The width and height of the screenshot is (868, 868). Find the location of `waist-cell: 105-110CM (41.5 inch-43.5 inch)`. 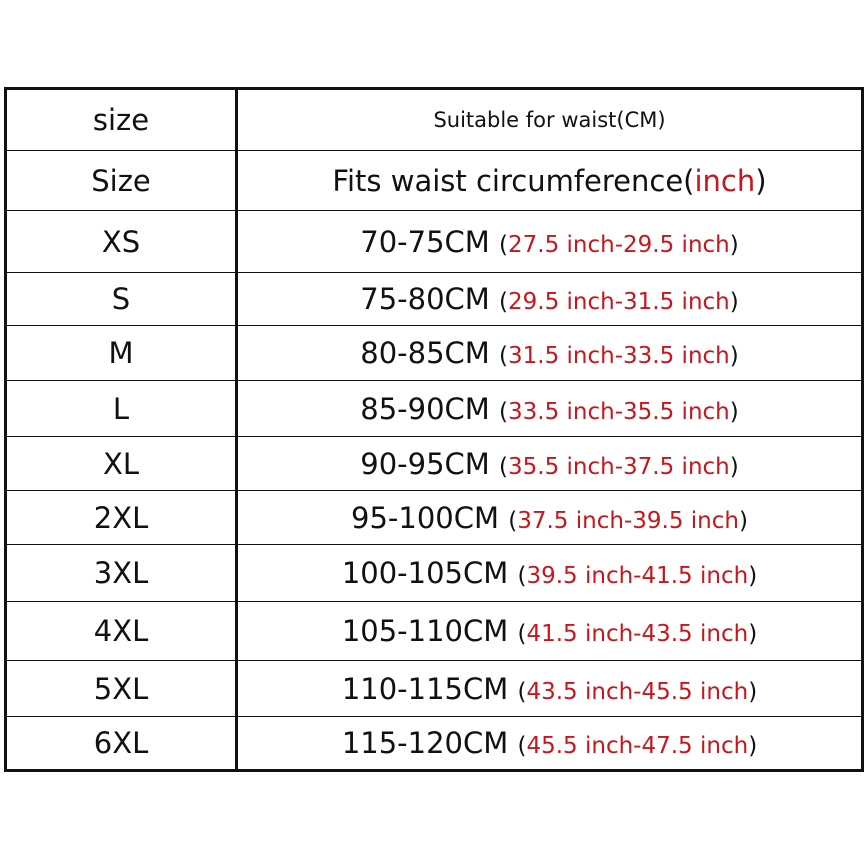

waist-cell: 105-110CM (41.5 inch-43.5 inch) is located at coordinates (549, 631).